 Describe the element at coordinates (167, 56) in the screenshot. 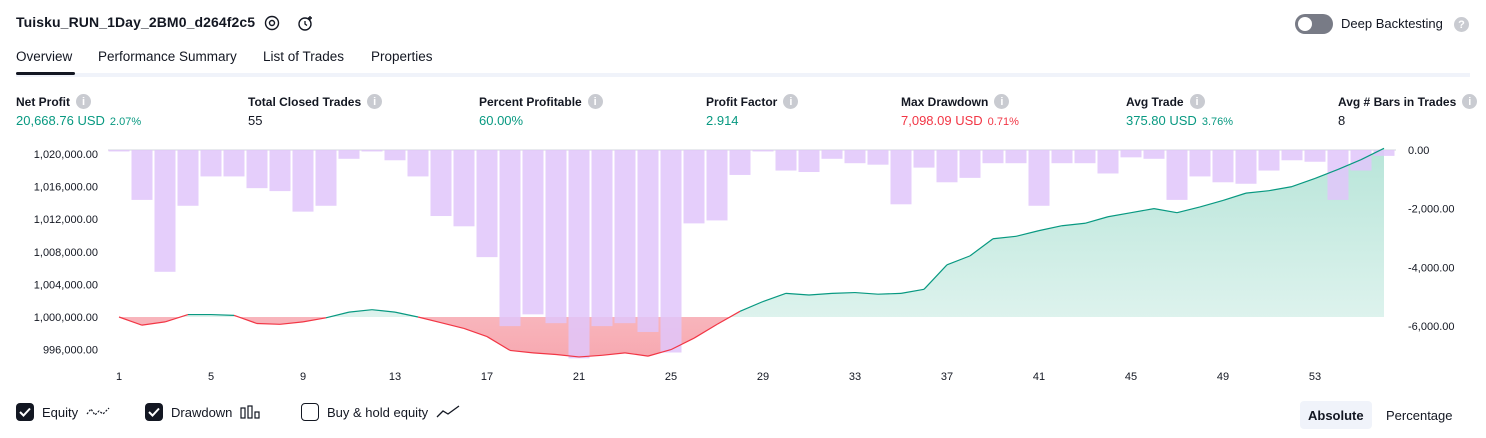

I see `tab-performance-summary: Performance Summary` at that location.